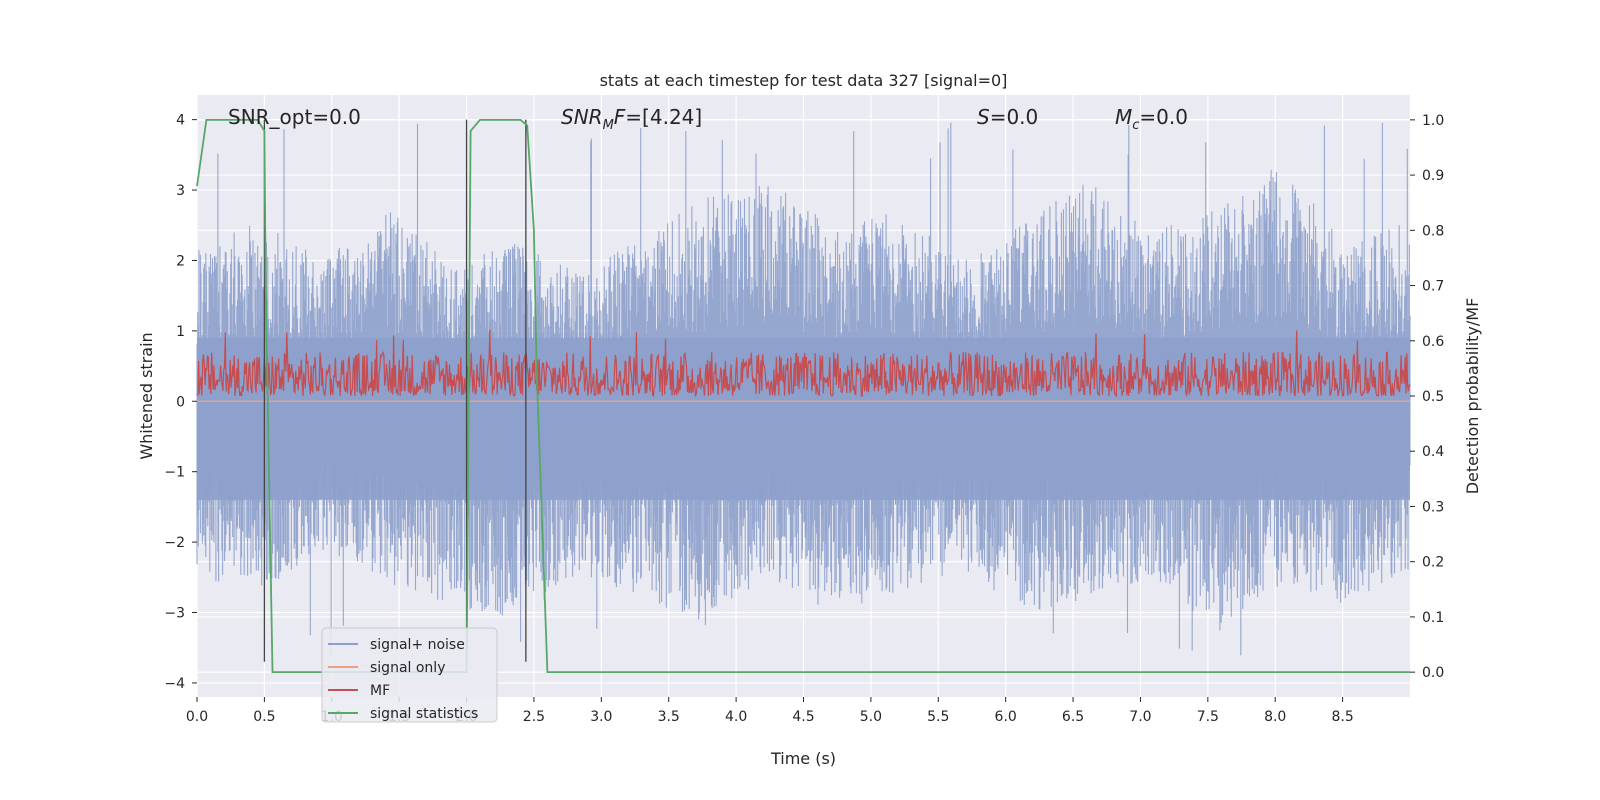  What do you see at coordinates (1433, 673) in the screenshot?
I see `y-tick-label-right: 0.0` at bounding box center [1433, 673].